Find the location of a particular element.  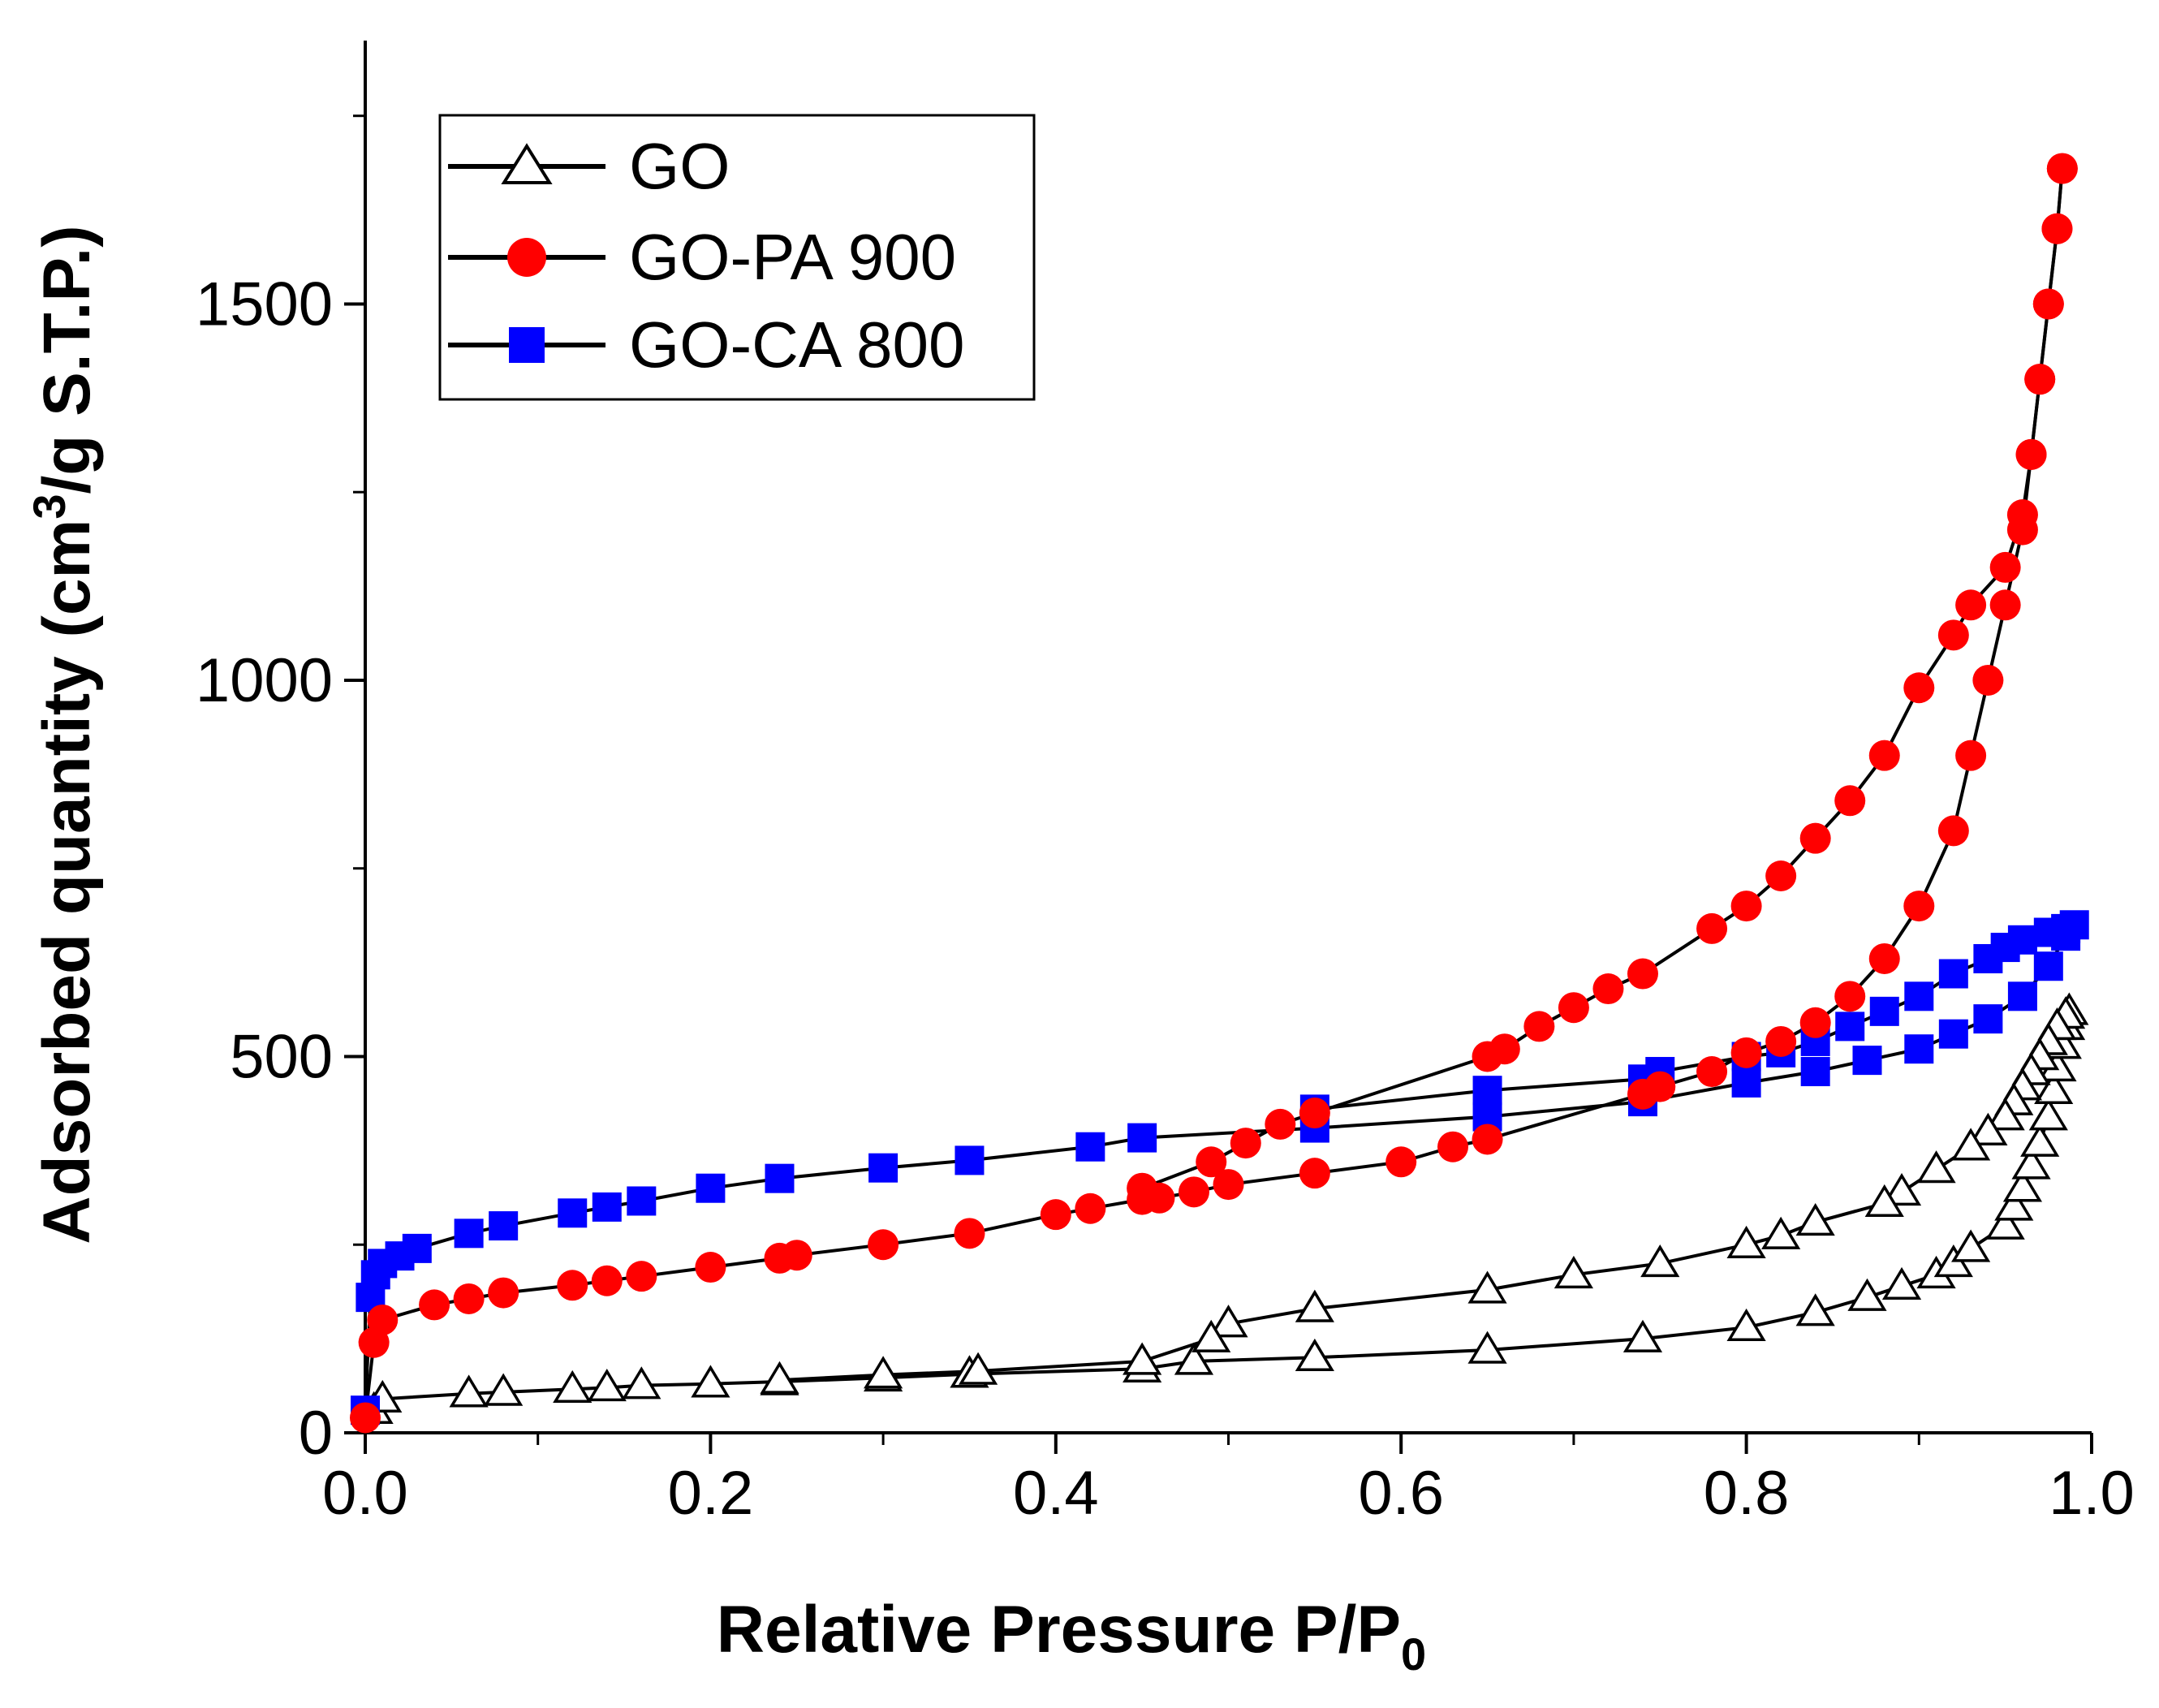

svg-text:Adsorbed quantity (cm3/g S.T.P: Adsorbed quantity (cm3/g S.T.P.) is located at coordinates (64, 734).